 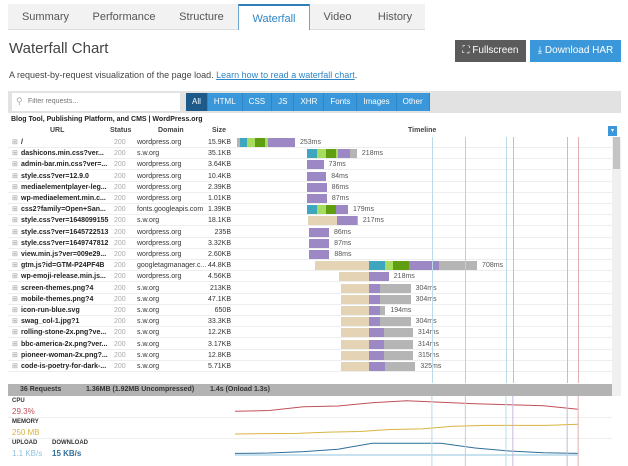 What do you see at coordinates (490, 51) in the screenshot?
I see `fullscreen-button: ⛶ Fullscreen` at bounding box center [490, 51].